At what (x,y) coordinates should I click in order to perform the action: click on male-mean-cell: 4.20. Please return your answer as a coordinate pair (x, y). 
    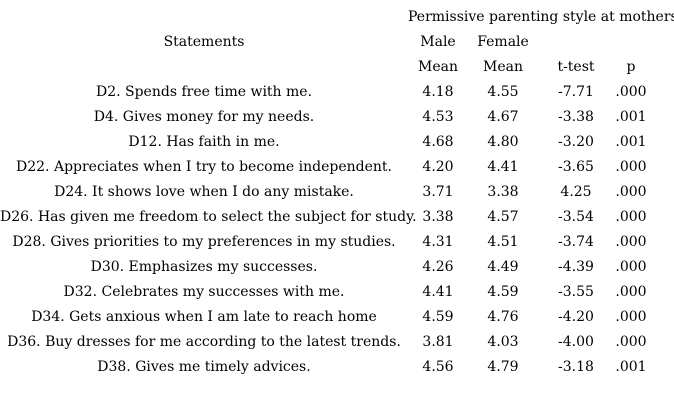
    Looking at the image, I should click on (438, 167).